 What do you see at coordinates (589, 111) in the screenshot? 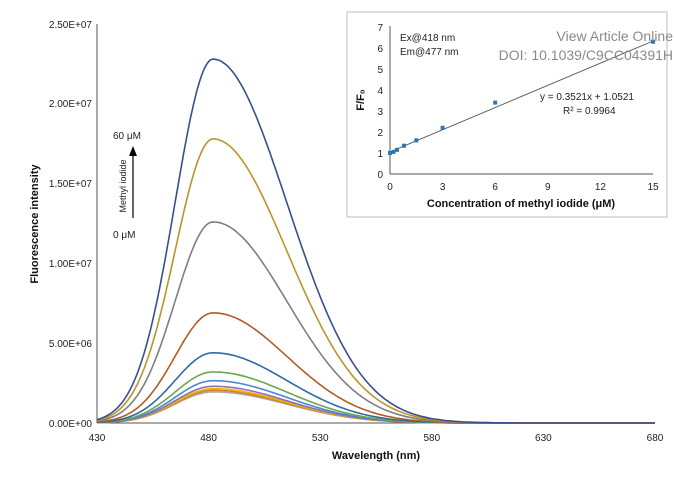
I see `inset-r-squared: R² = 0.9964` at bounding box center [589, 111].